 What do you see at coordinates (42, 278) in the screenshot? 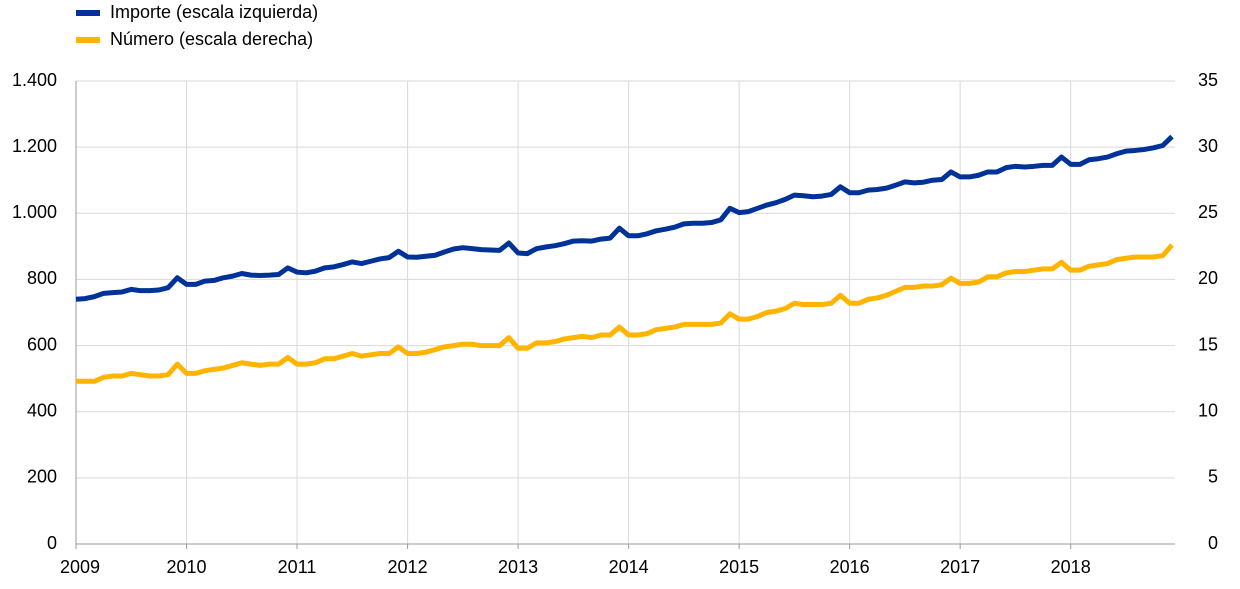
I see `y-tick-label: 800` at bounding box center [42, 278].